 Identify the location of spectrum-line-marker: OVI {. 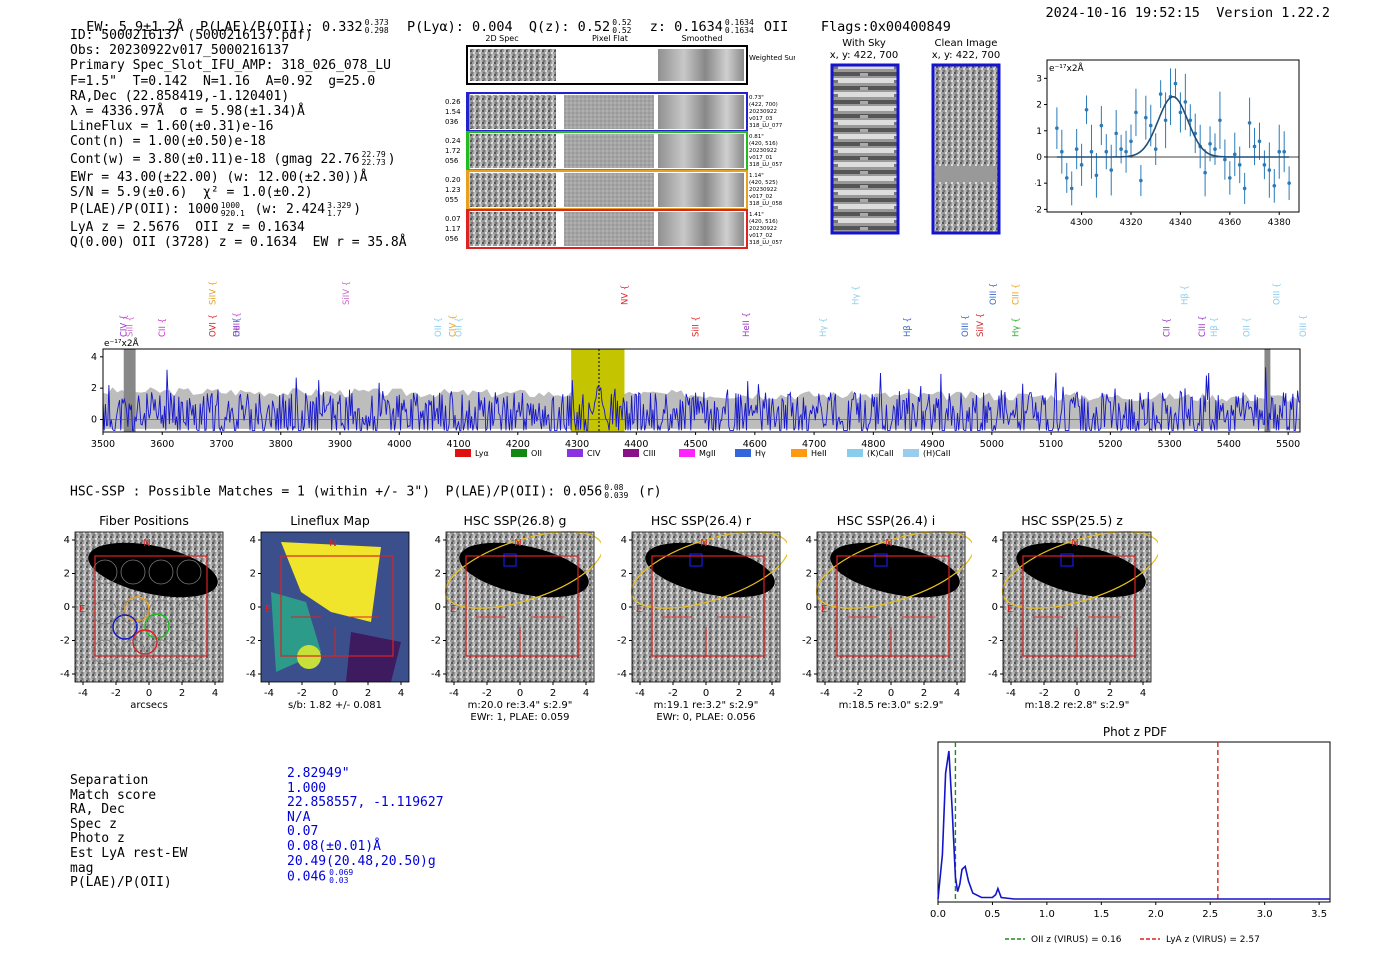
(214, 325).